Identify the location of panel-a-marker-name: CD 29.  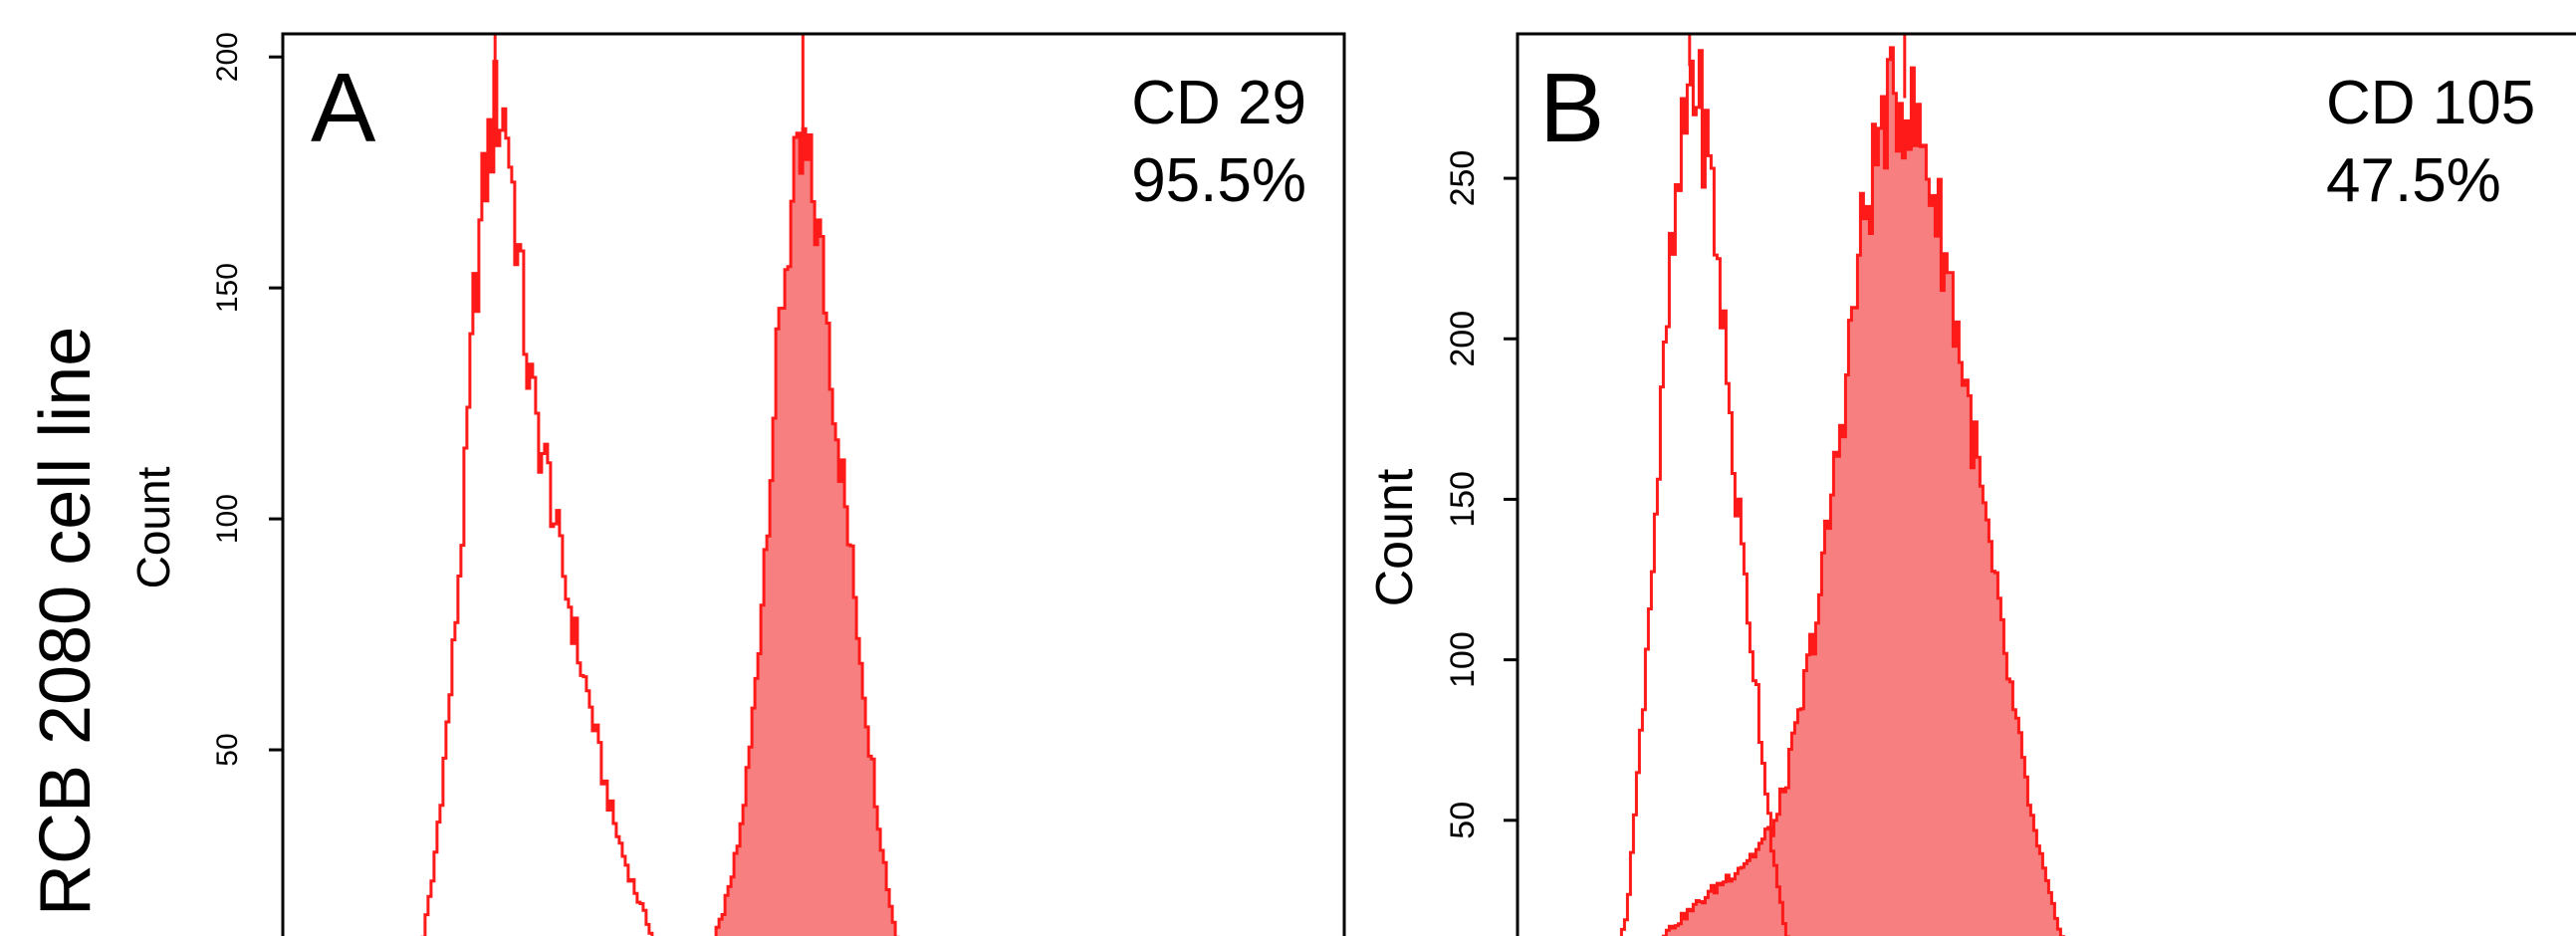
(1218, 103).